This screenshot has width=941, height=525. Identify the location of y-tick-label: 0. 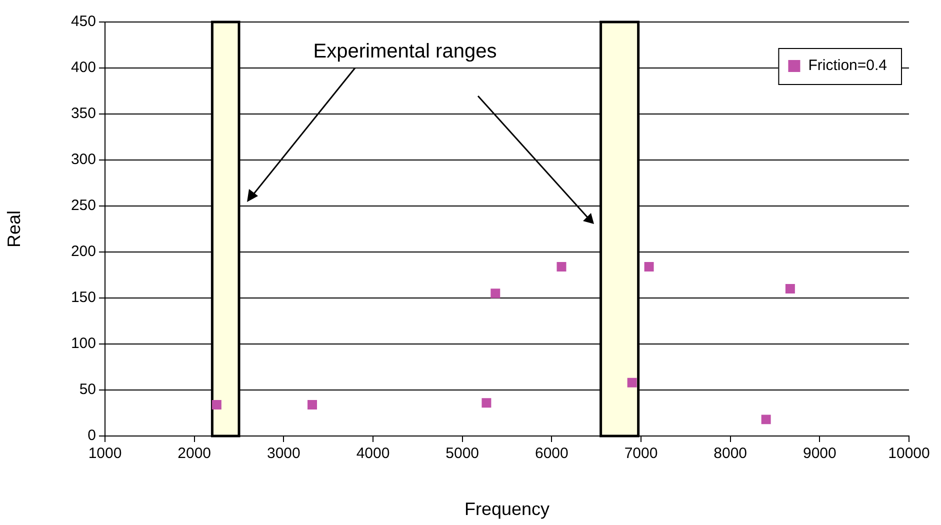
(92, 435).